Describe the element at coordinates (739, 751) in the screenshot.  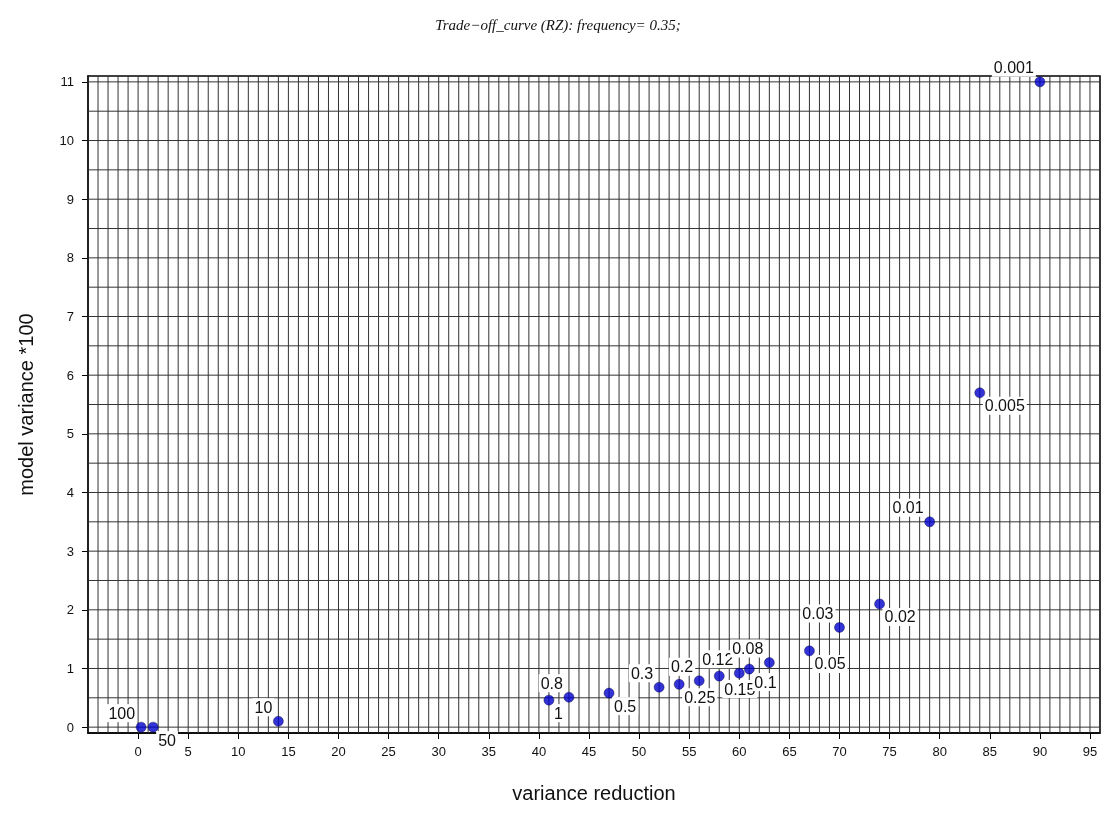
I see `x-tick-label: 60` at that location.